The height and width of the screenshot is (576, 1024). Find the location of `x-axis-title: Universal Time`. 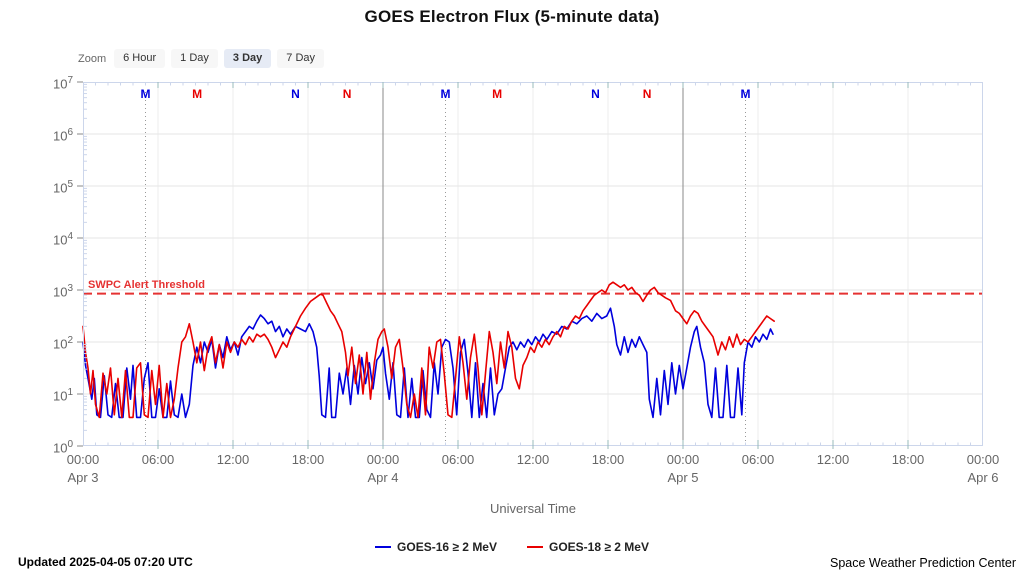

x-axis-title: Universal Time is located at coordinates (533, 508).